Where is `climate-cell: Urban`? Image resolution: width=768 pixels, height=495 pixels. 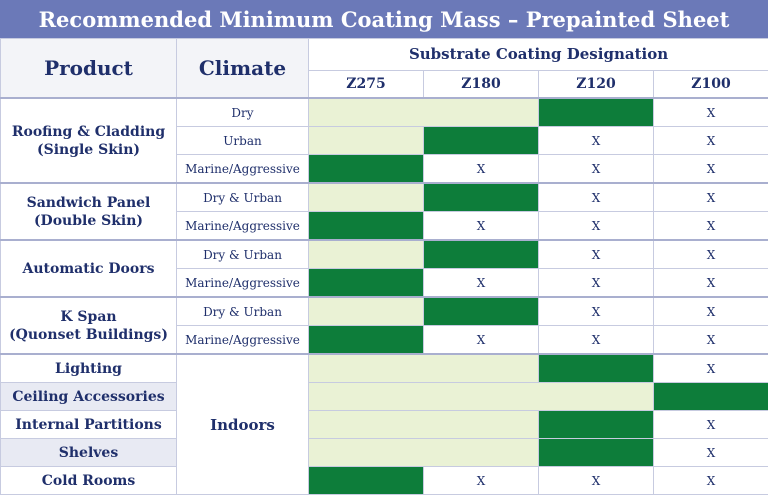 climate-cell: Urban is located at coordinates (243, 141).